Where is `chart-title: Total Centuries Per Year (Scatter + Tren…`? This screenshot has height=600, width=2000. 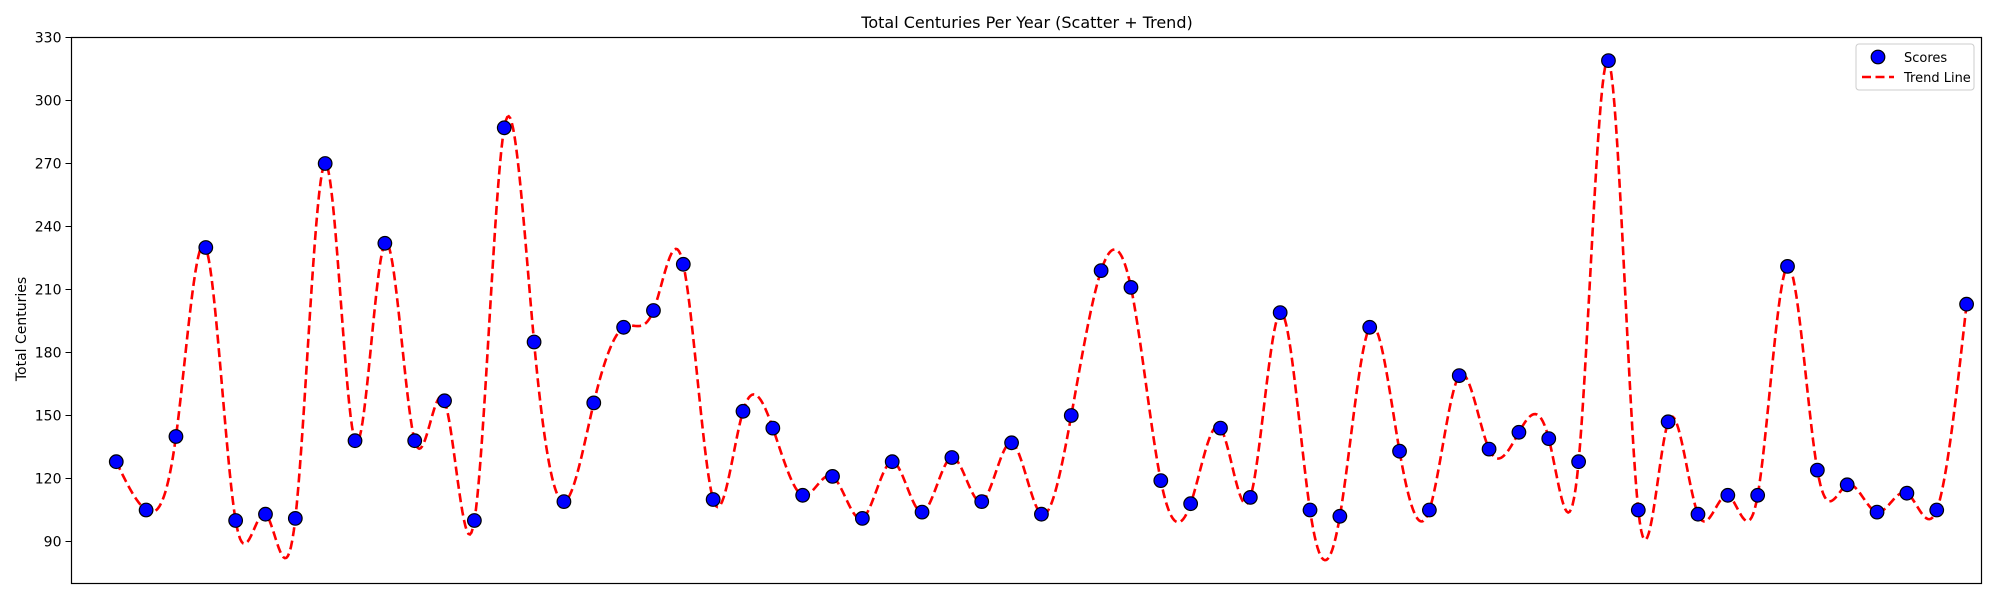
chart-title: Total Centuries Per Year (Scatter + Tren… is located at coordinates (1026, 22).